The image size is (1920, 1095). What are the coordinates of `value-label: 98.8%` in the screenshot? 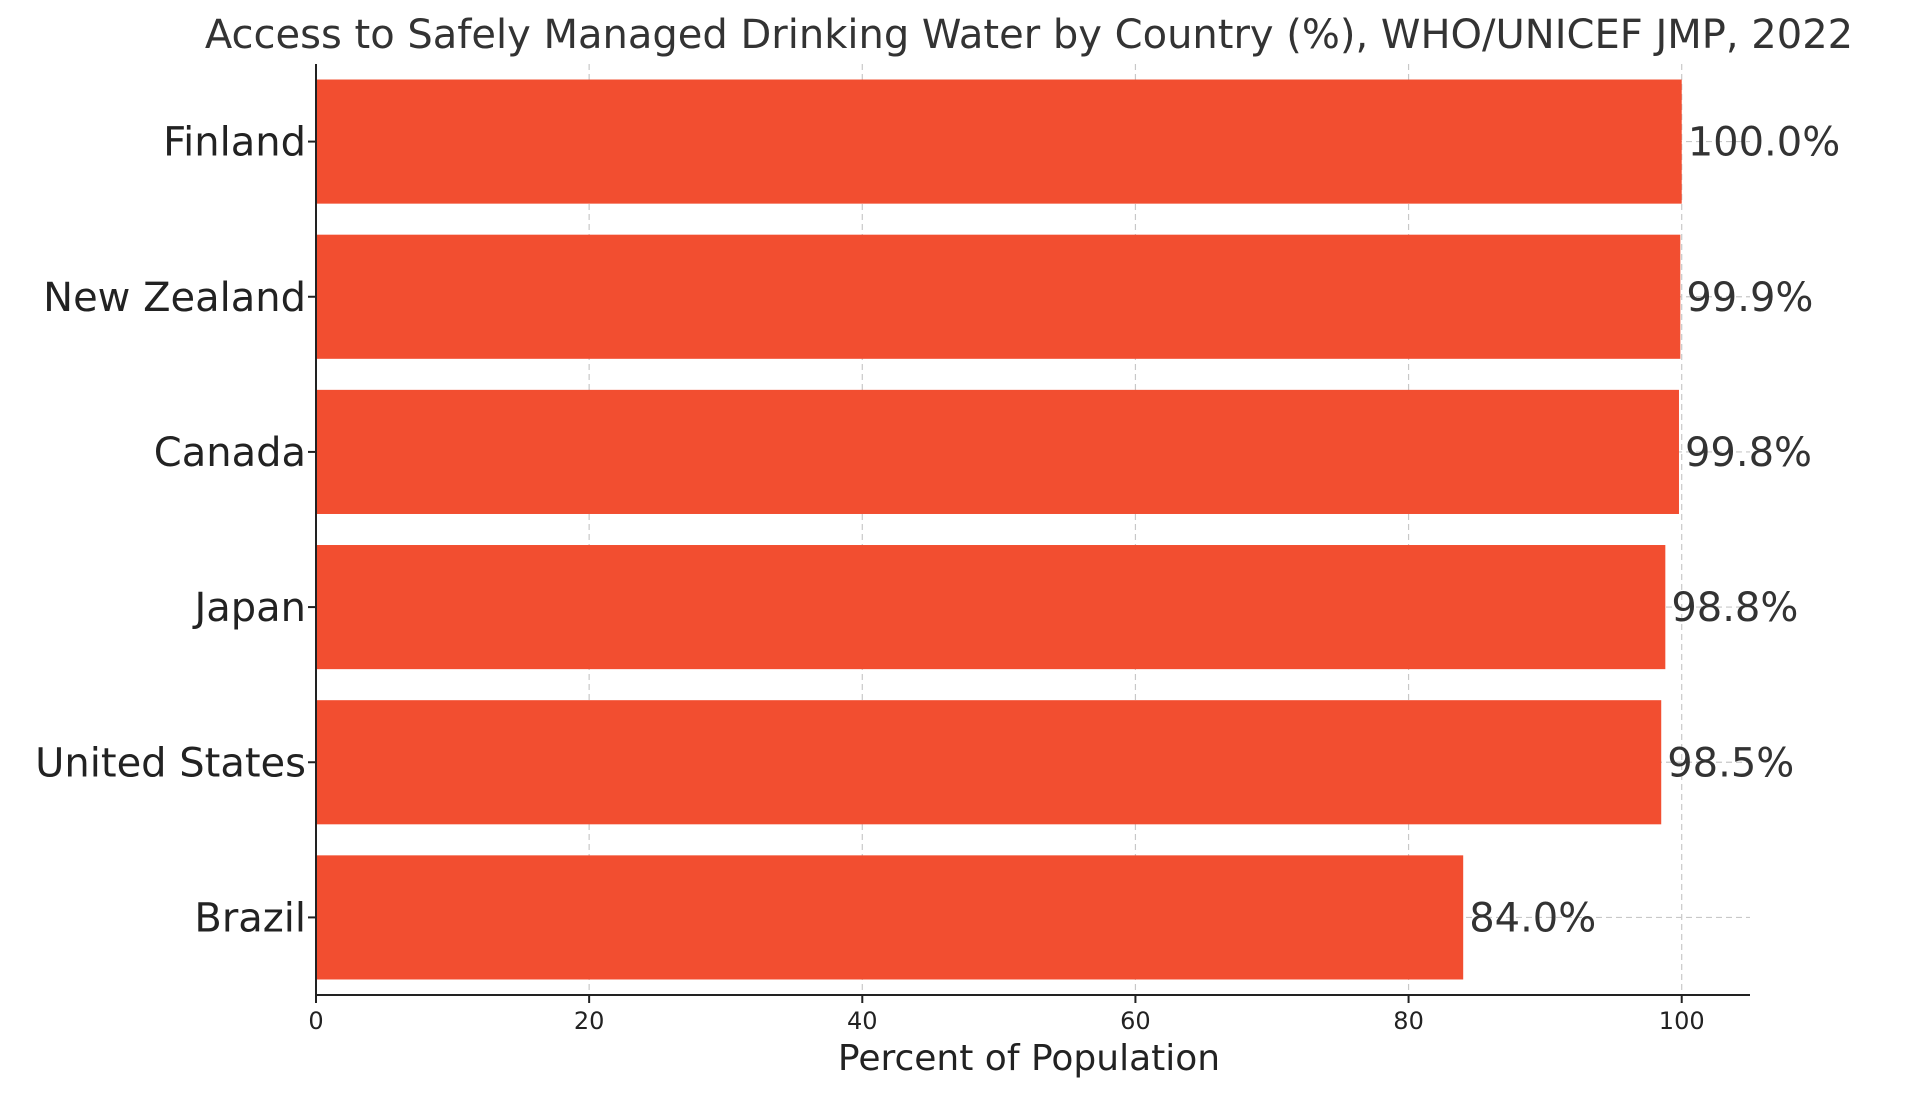 It's located at (1734, 608).